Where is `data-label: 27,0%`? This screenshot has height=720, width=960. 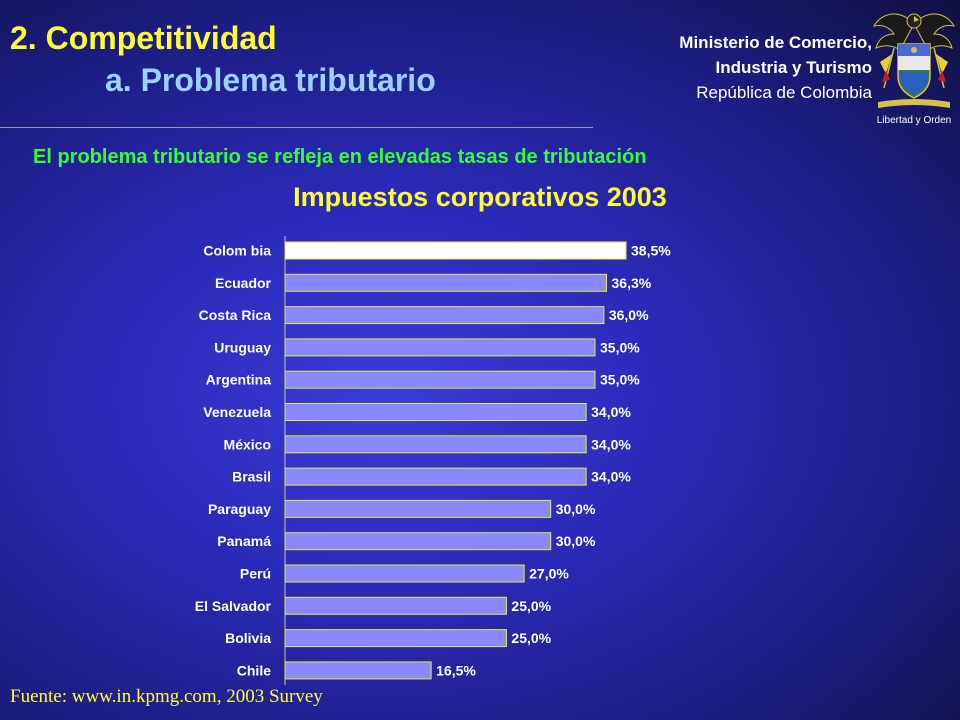
data-label: 27,0% is located at coordinates (549, 574).